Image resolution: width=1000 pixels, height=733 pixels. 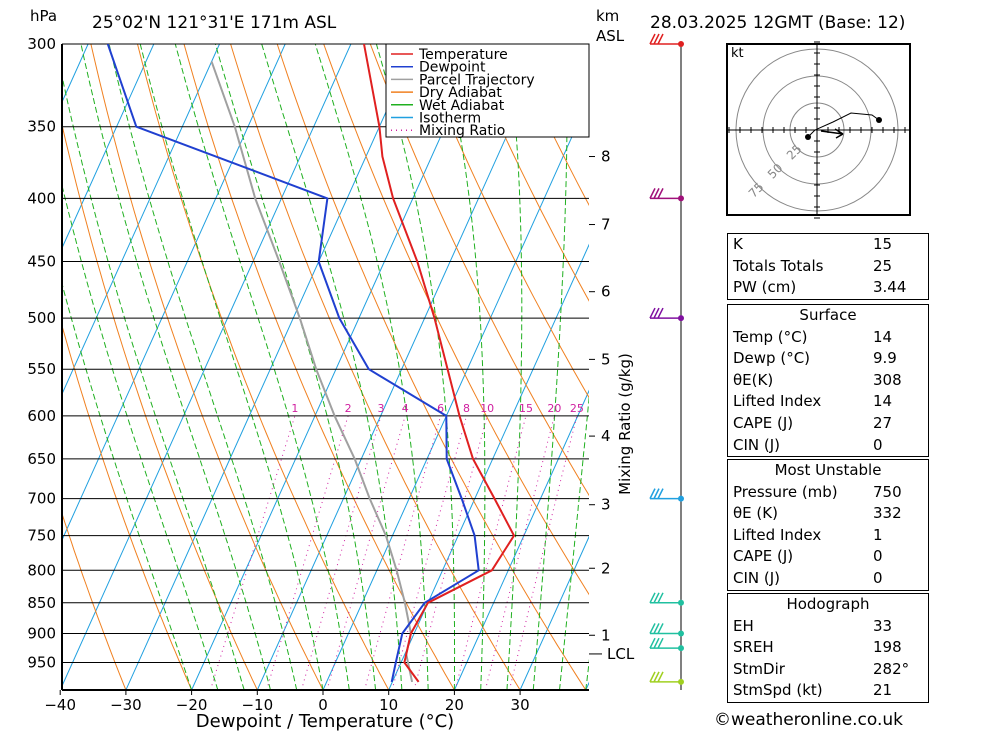 What do you see at coordinates (554, 612) in the screenshot?
I see `isotherm-line` at bounding box center [554, 612].